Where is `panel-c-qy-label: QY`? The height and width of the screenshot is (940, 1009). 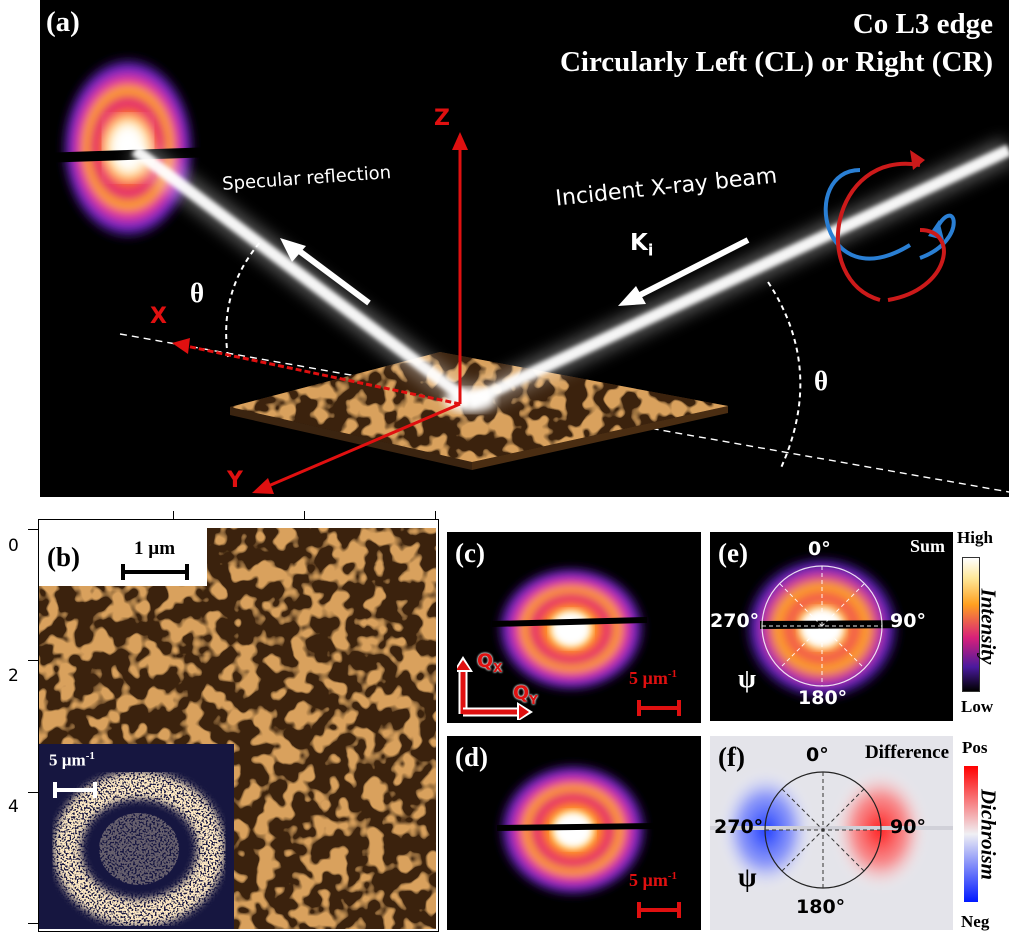 panel-c-qy-label: QY is located at coordinates (525, 694).